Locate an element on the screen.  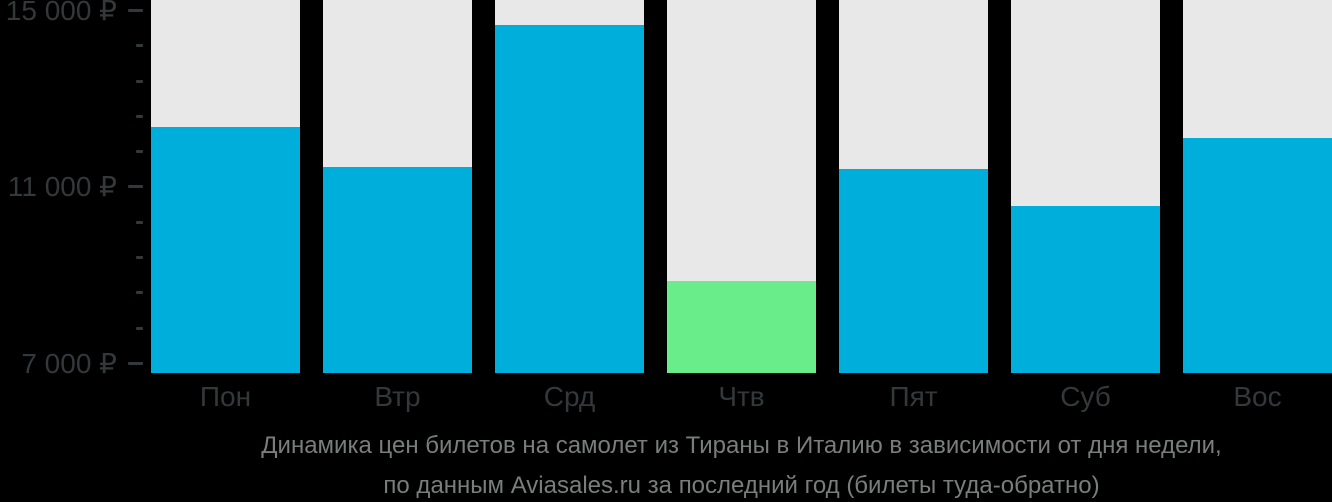
bar-column-Пят is located at coordinates (913, 186).